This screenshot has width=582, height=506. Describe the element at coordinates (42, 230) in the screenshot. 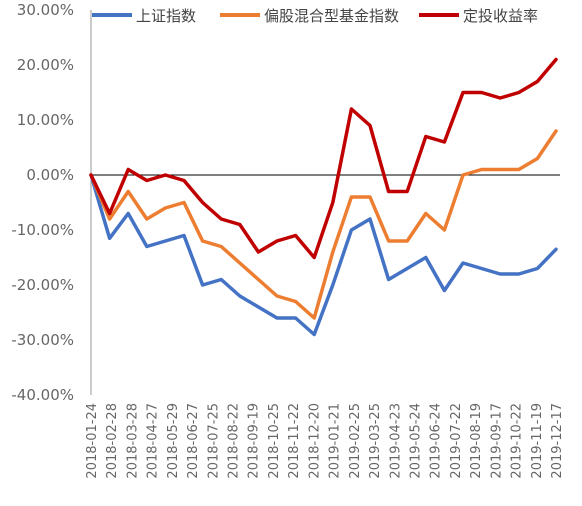

I see `y-tick-label: -10.00%` at that location.